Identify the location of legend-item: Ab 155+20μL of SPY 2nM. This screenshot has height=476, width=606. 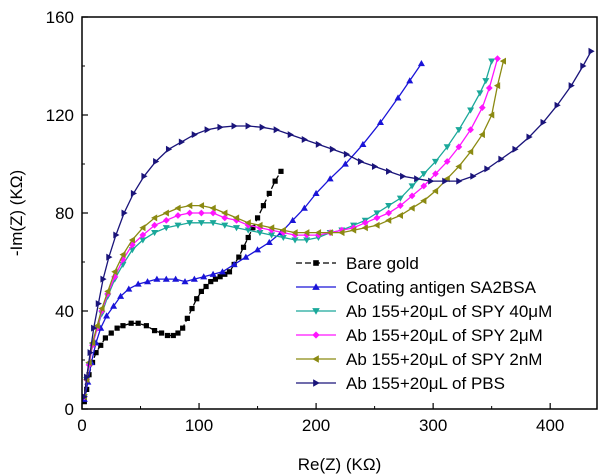
(419, 359).